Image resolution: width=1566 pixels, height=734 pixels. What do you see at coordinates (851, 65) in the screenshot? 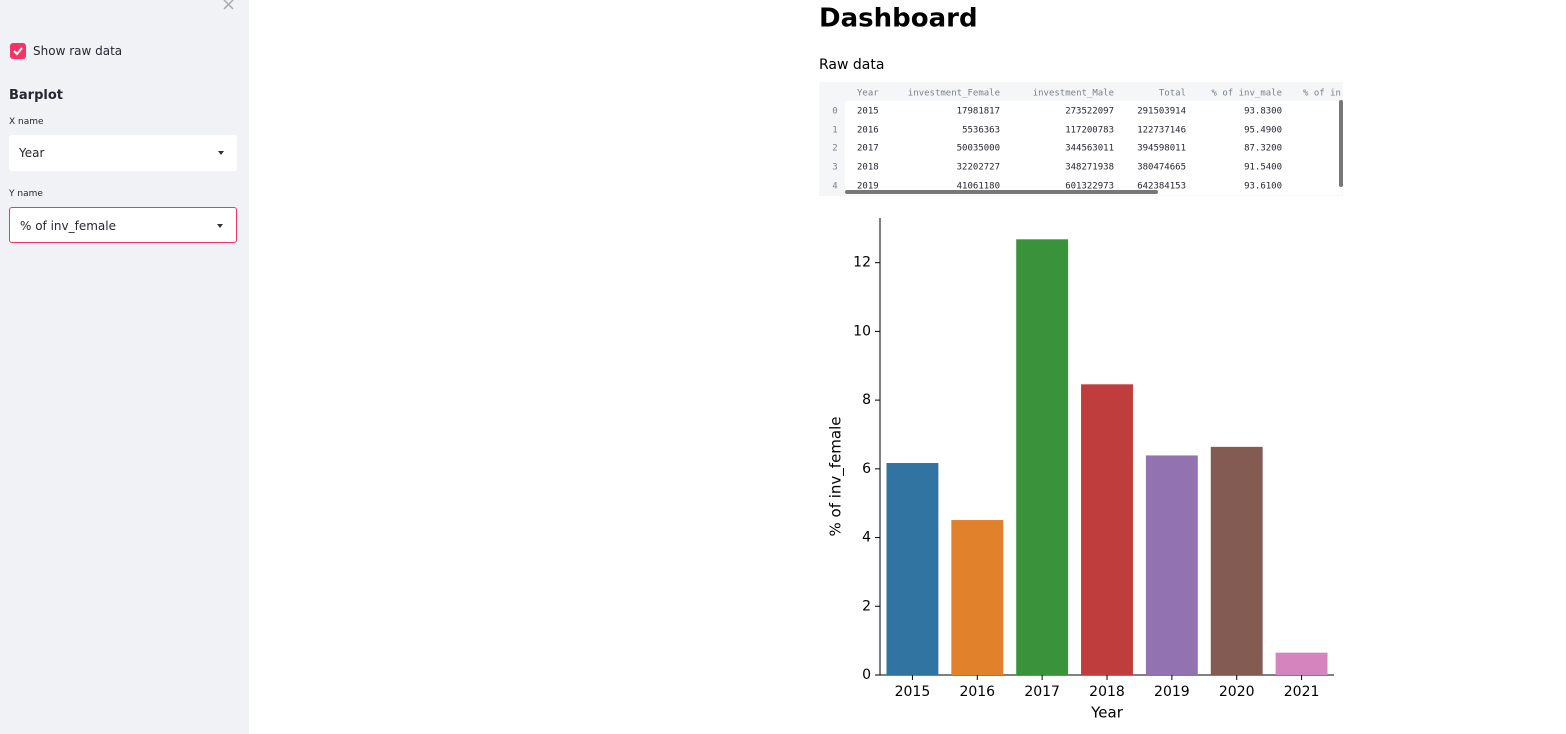
I see `raw-data-label: Raw data` at bounding box center [851, 65].